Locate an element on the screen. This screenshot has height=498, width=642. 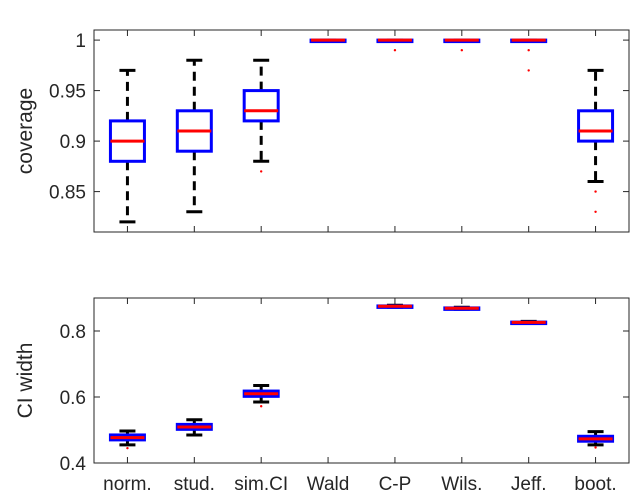
category-label: Wils. is located at coordinates (461, 484).